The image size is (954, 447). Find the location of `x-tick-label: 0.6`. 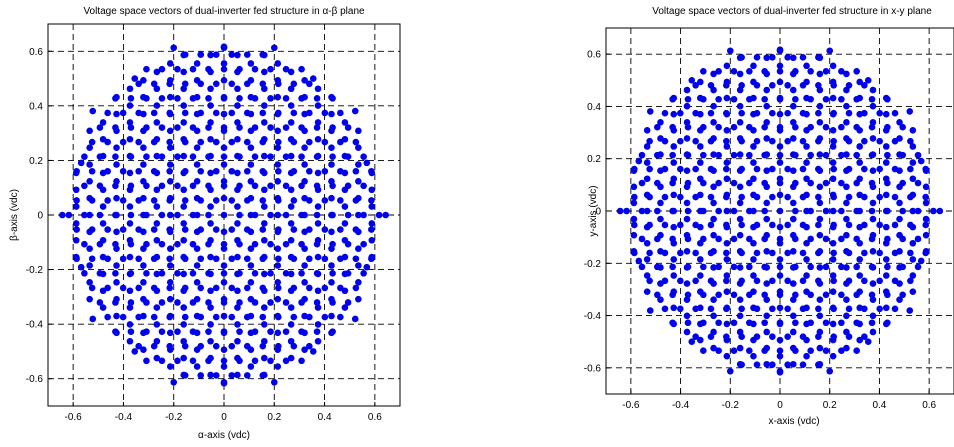

x-tick-label: 0.6 is located at coordinates (375, 417).